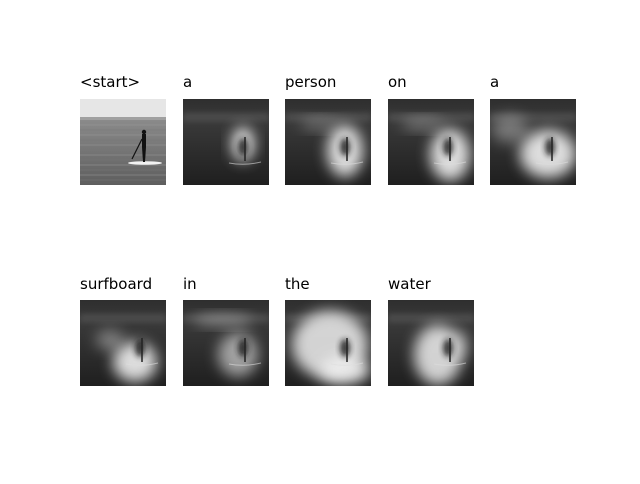  I want to click on panel-label: water, so click(410, 284).